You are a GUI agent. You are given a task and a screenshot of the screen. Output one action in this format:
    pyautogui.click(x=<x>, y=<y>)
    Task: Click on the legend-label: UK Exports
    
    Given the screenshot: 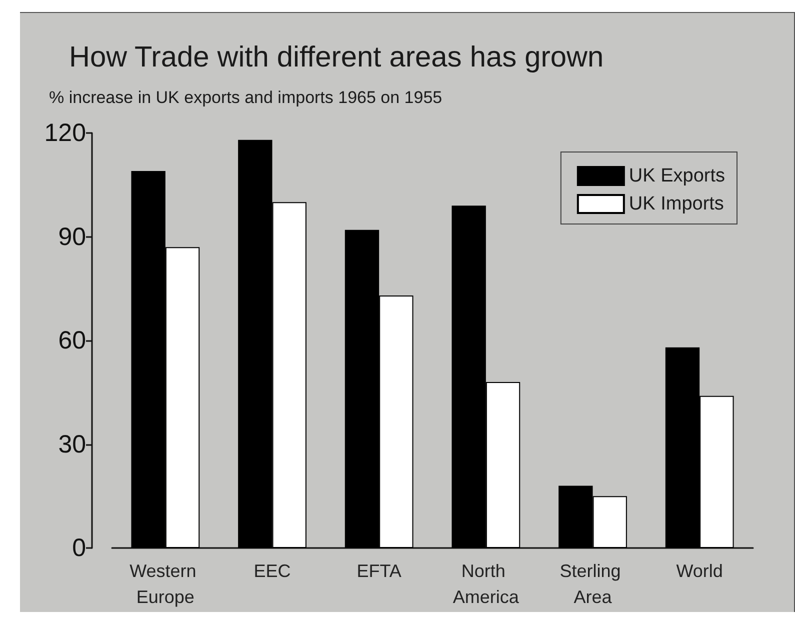 What is the action you would take?
    pyautogui.click(x=677, y=176)
    